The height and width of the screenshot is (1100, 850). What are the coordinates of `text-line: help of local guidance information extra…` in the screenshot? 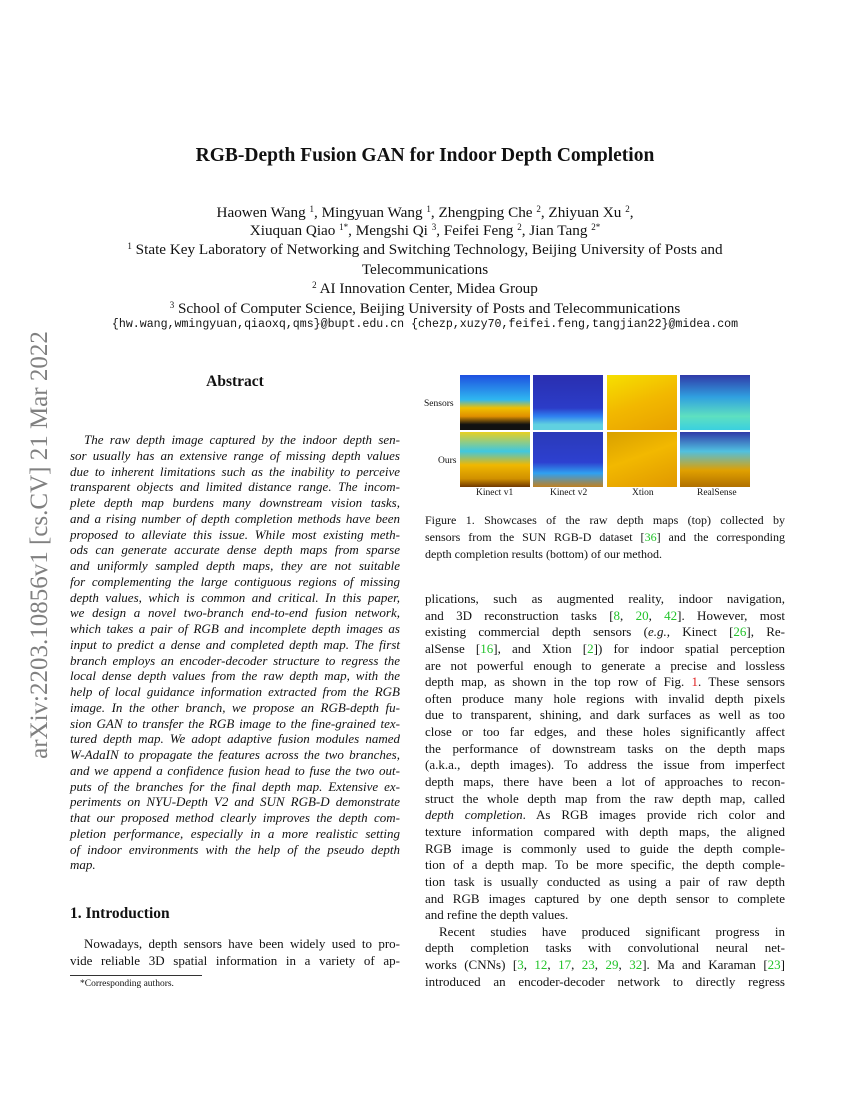 It's located at (235, 691).